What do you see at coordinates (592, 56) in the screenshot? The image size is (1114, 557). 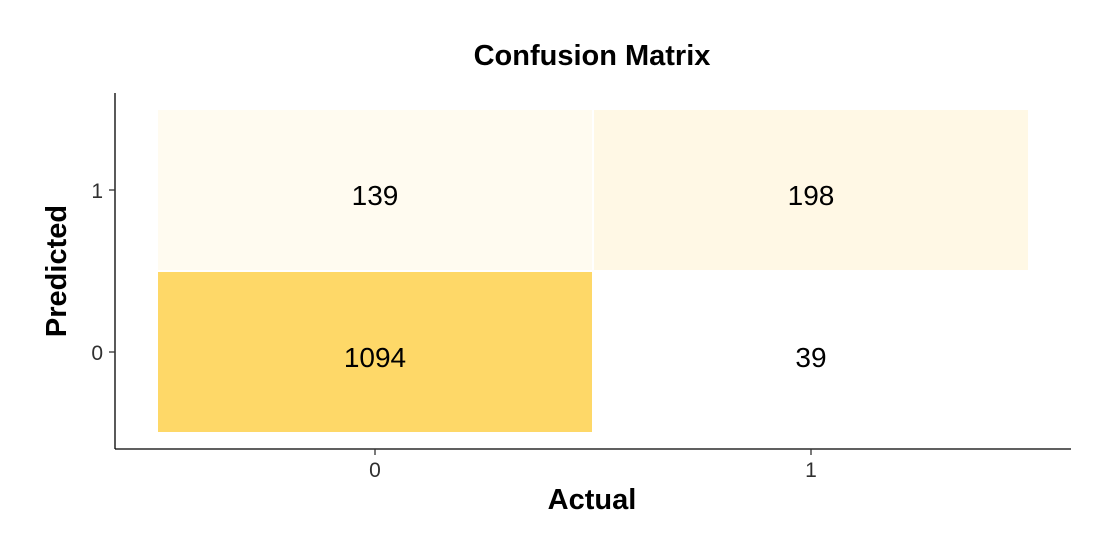 I see `chart-title: Confusion Matrix` at bounding box center [592, 56].